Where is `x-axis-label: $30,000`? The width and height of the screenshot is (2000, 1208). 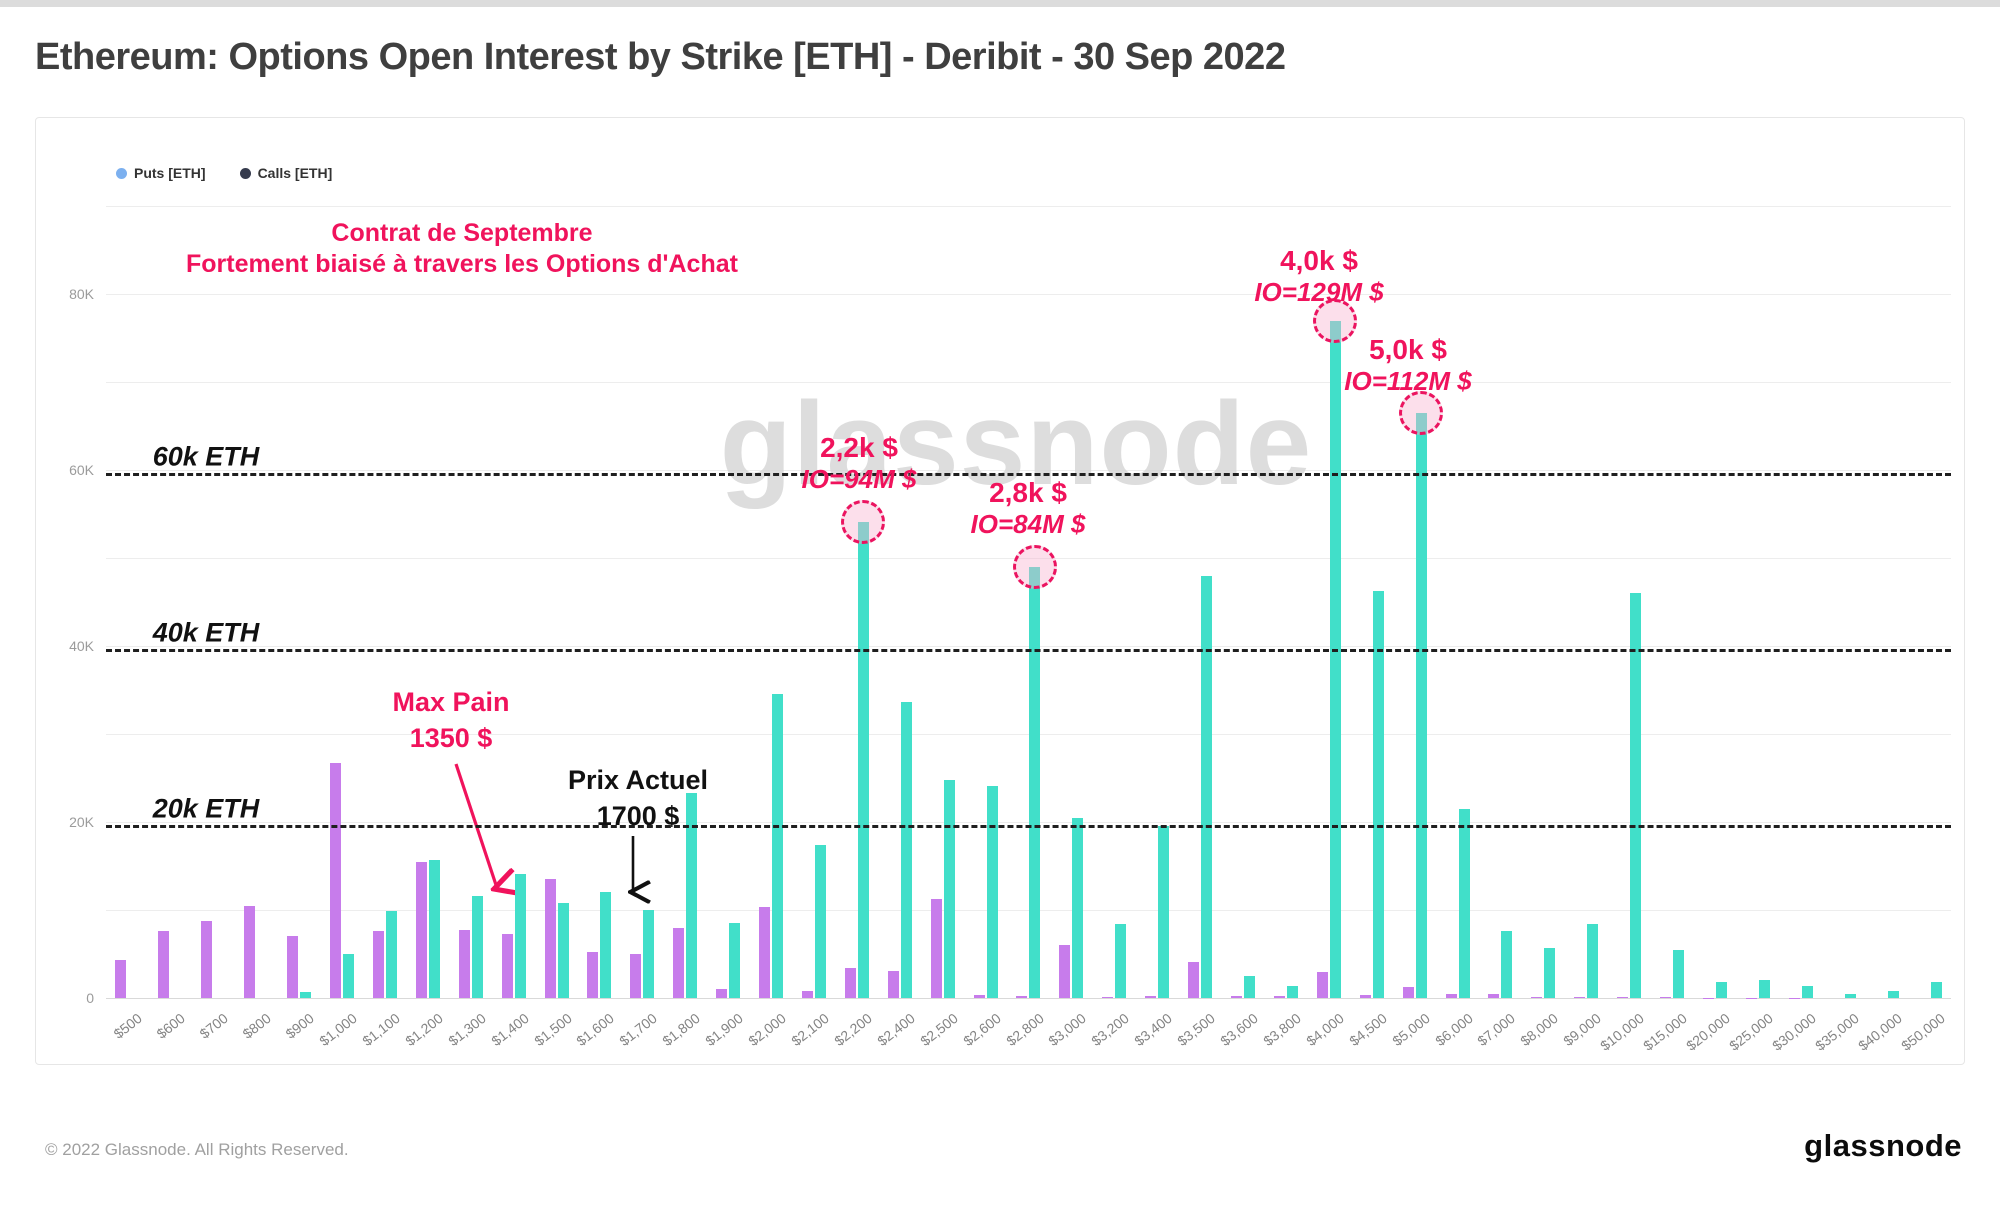 x-axis-label: $30,000 is located at coordinates (1793, 1032).